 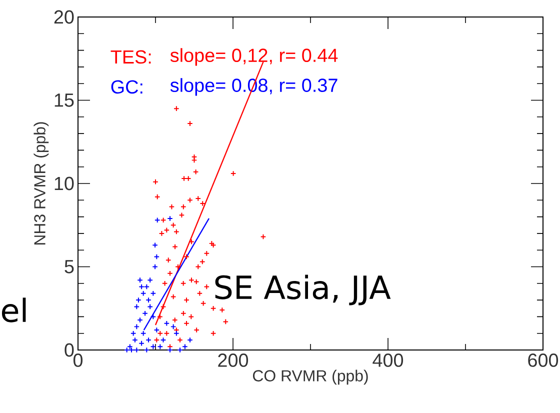 I want to click on text: el, so click(x=14, y=310).